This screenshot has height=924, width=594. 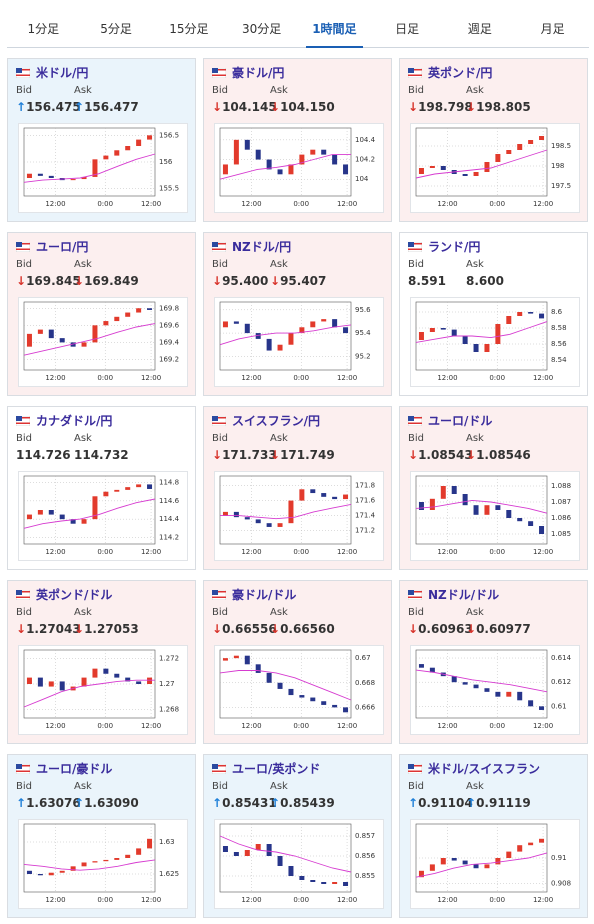 What do you see at coordinates (453, 594) in the screenshot?
I see `card-title: NZドル/ドル` at bounding box center [453, 594].